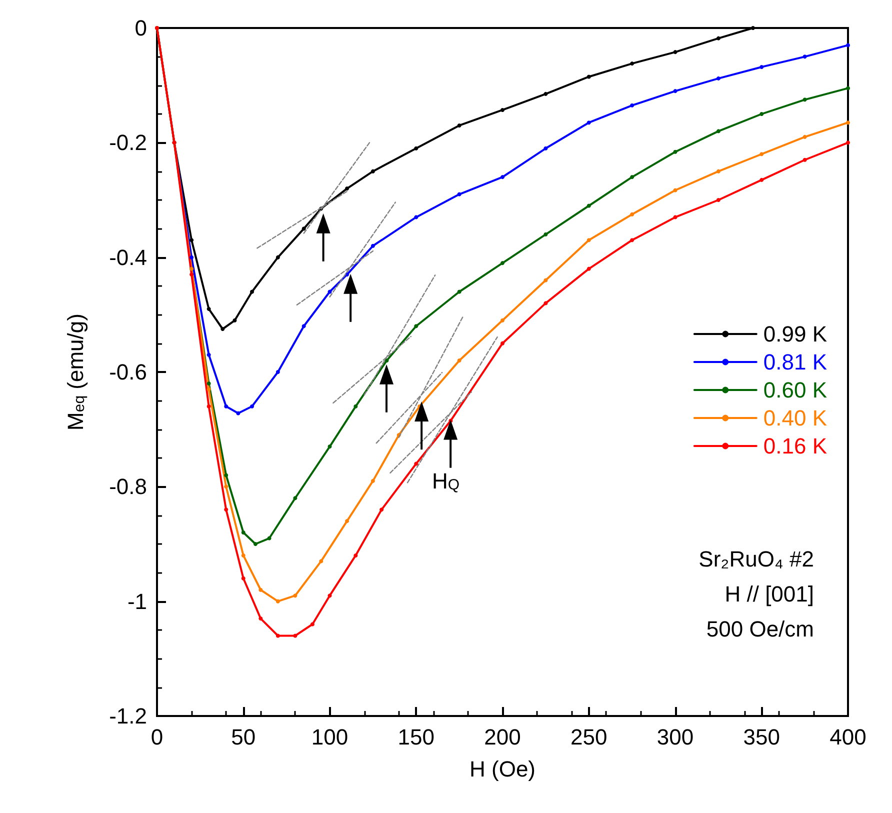  Describe the element at coordinates (243, 737) in the screenshot. I see `x-tick-label: 50` at that location.